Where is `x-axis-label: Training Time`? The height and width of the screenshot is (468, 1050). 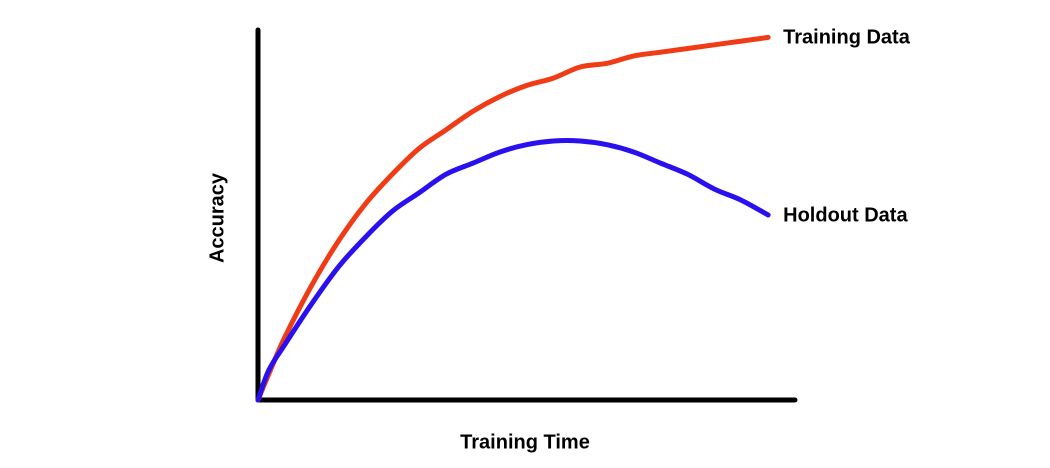 x-axis-label: Training Time is located at coordinates (525, 442).